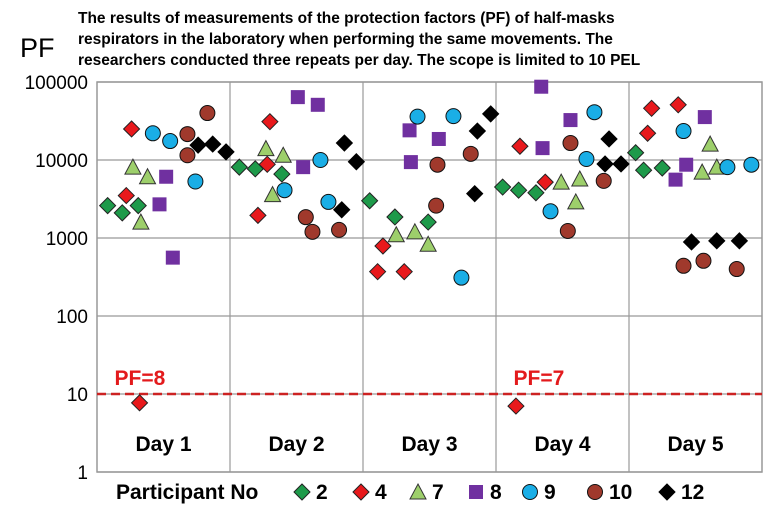 This screenshot has width=765, height=512. Describe the element at coordinates (67, 239) in the screenshot. I see `y-tick-label: 1000` at that location.